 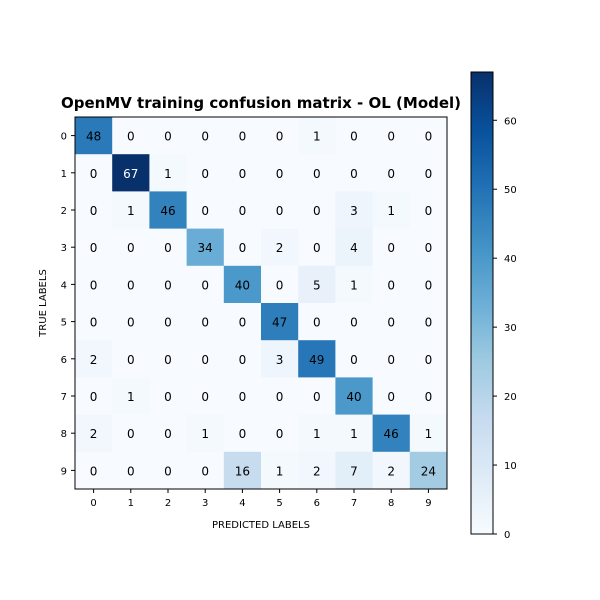 I want to click on cell-label-6-4: 0, so click(x=243, y=360).